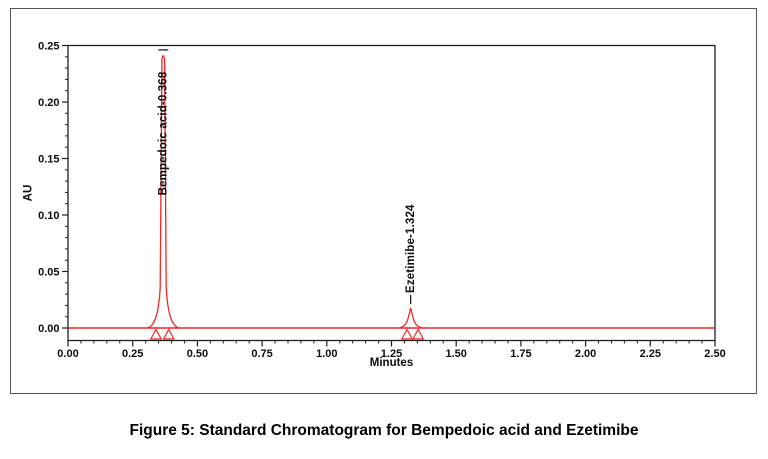  Describe the element at coordinates (132, 354) in the screenshot. I see `x-tick-label: 0.25` at that location.